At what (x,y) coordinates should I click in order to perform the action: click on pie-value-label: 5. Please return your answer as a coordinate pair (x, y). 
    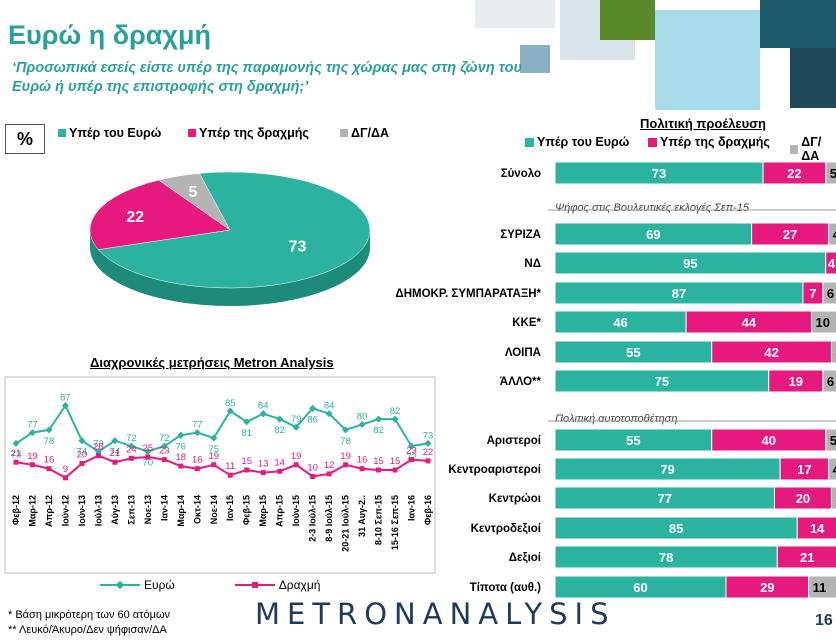
    Looking at the image, I should click on (192, 192).